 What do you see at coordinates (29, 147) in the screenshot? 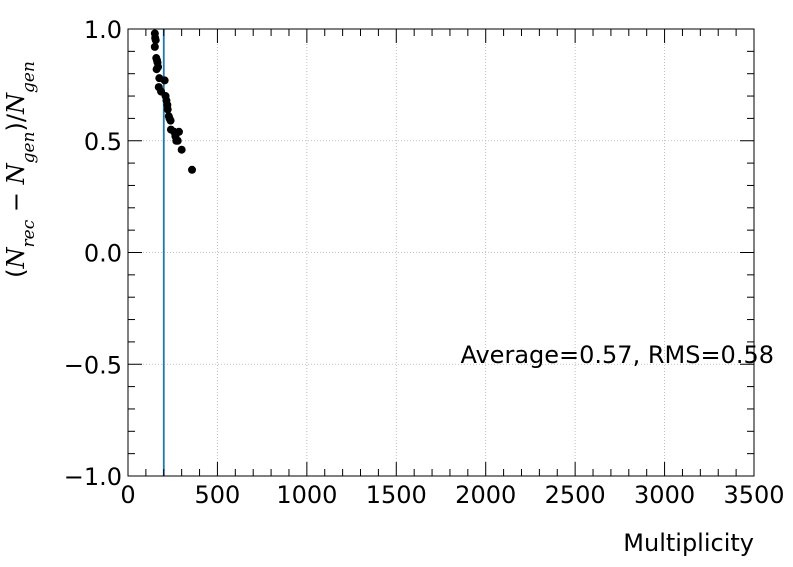
I see `y-title-sub-gen: gen` at bounding box center [29, 147].